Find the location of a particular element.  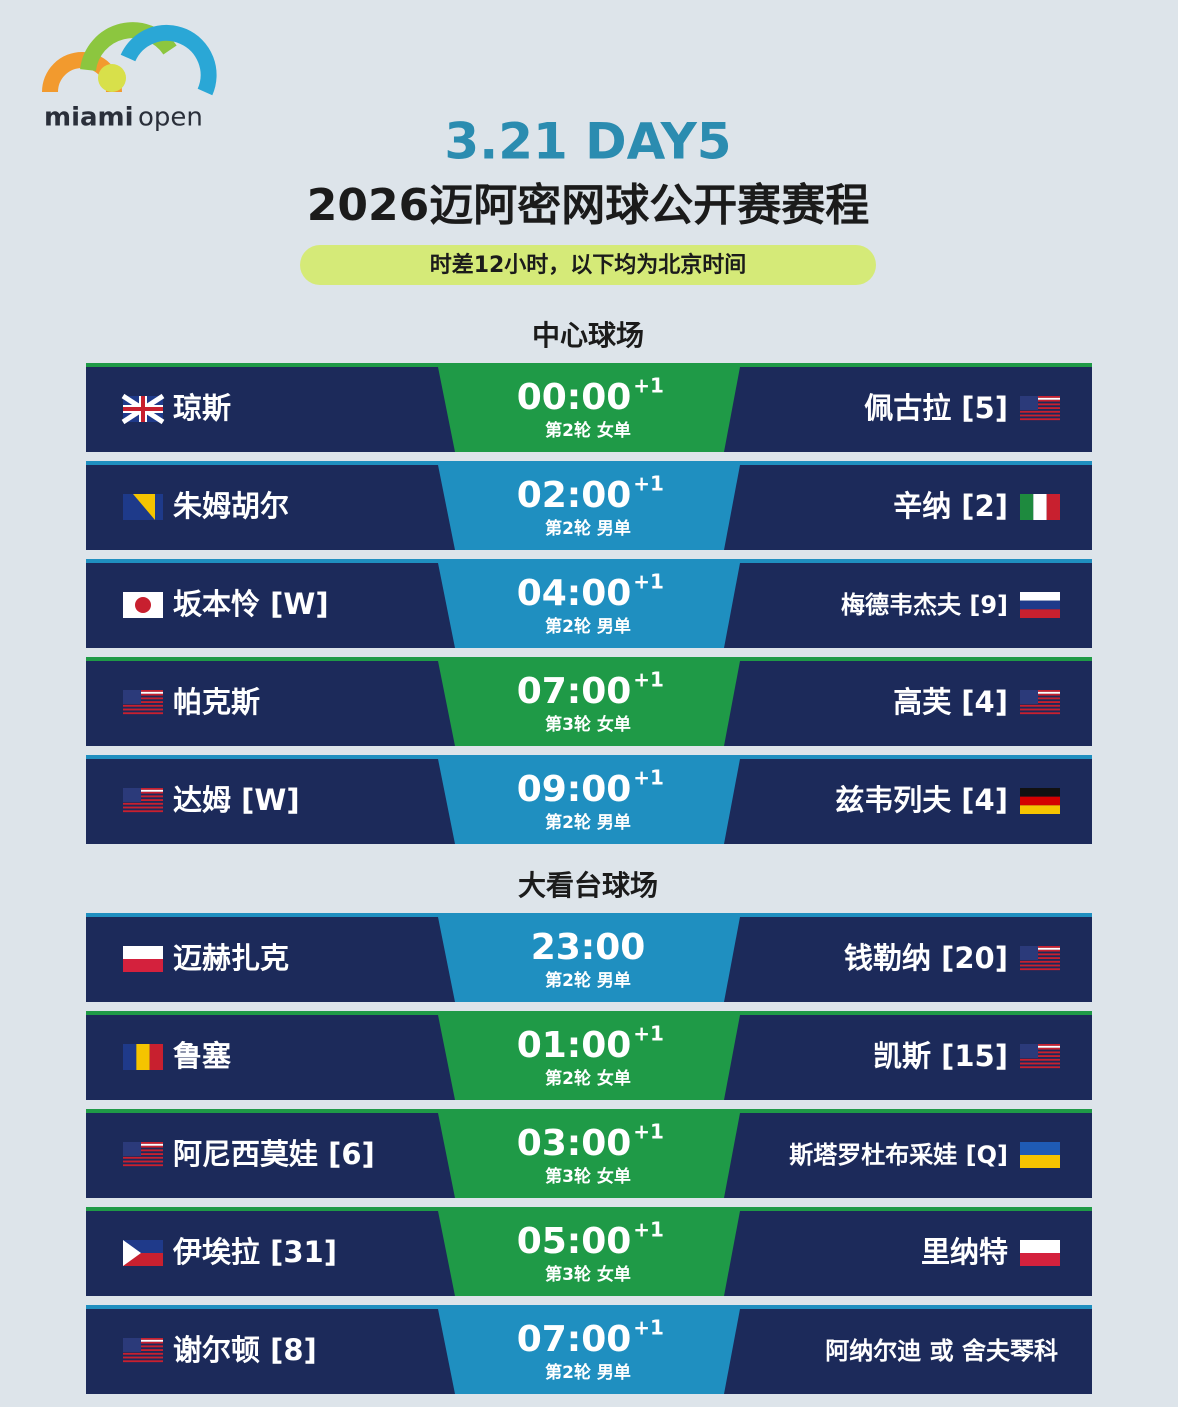

right-player: 钱勒纳 [20] is located at coordinates (926, 958).